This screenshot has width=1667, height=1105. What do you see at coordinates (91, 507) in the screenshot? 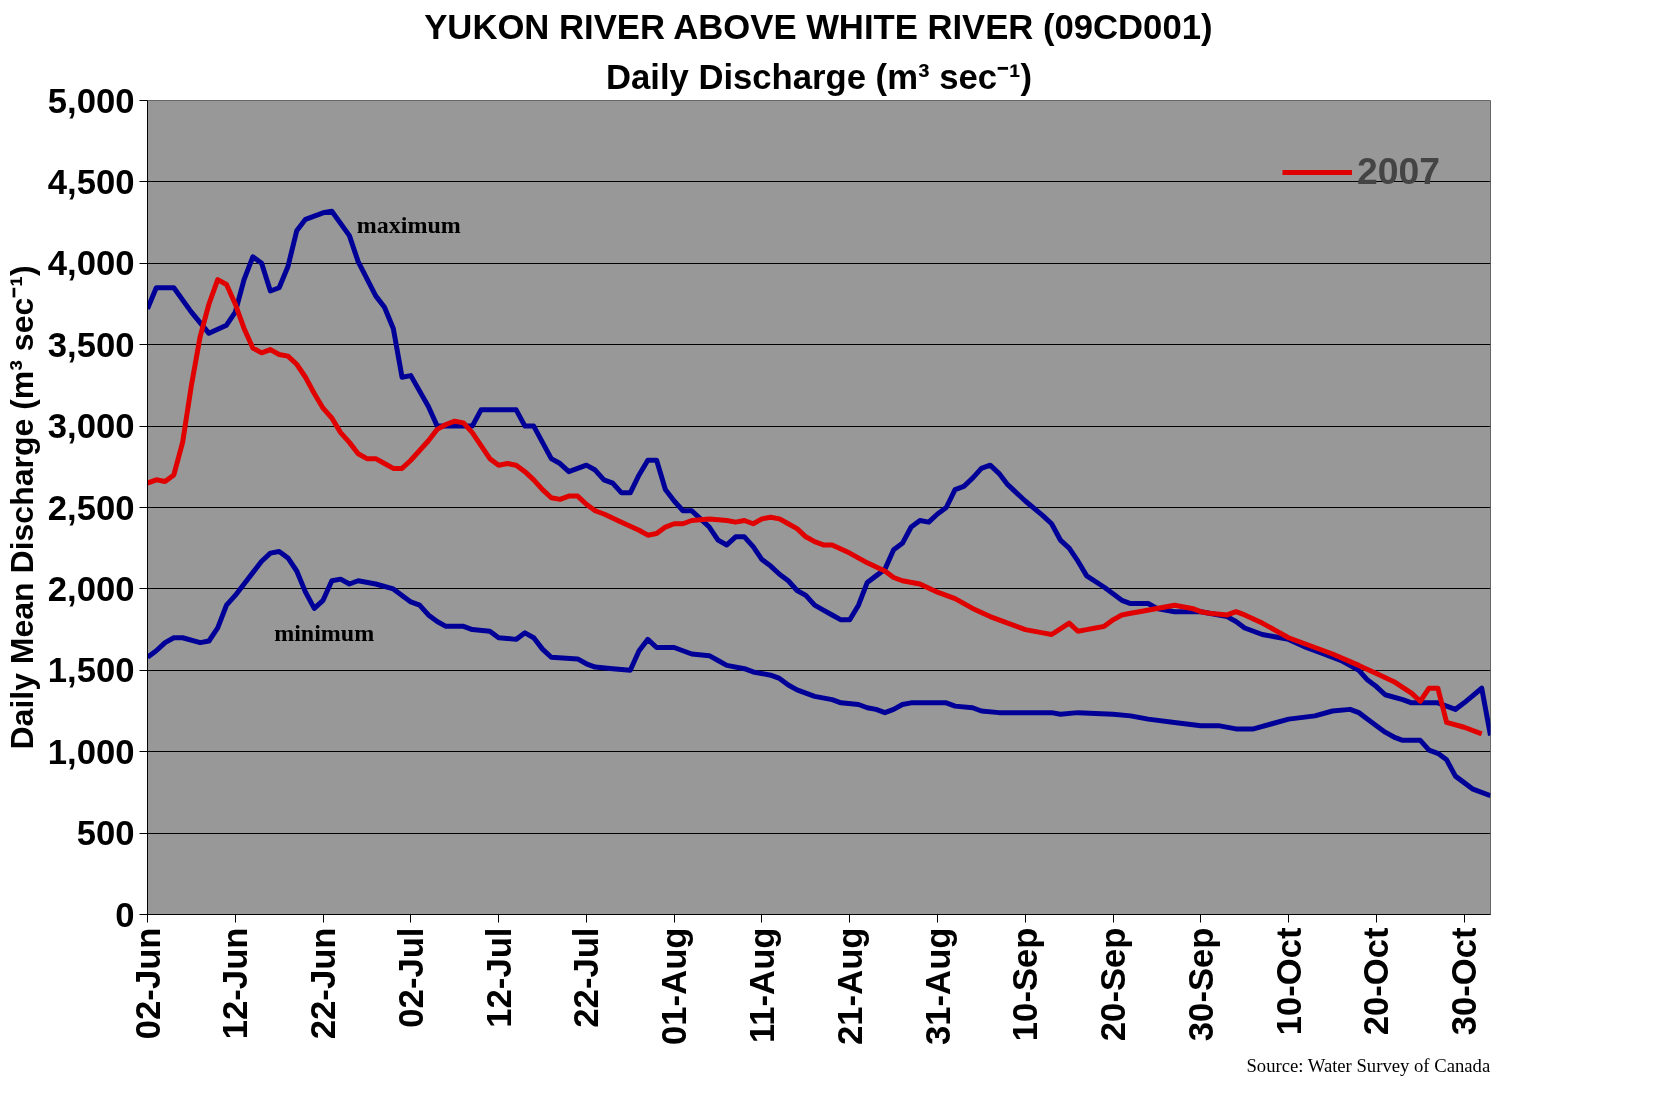
I see `y-tick-label: 2,500` at bounding box center [91, 507].